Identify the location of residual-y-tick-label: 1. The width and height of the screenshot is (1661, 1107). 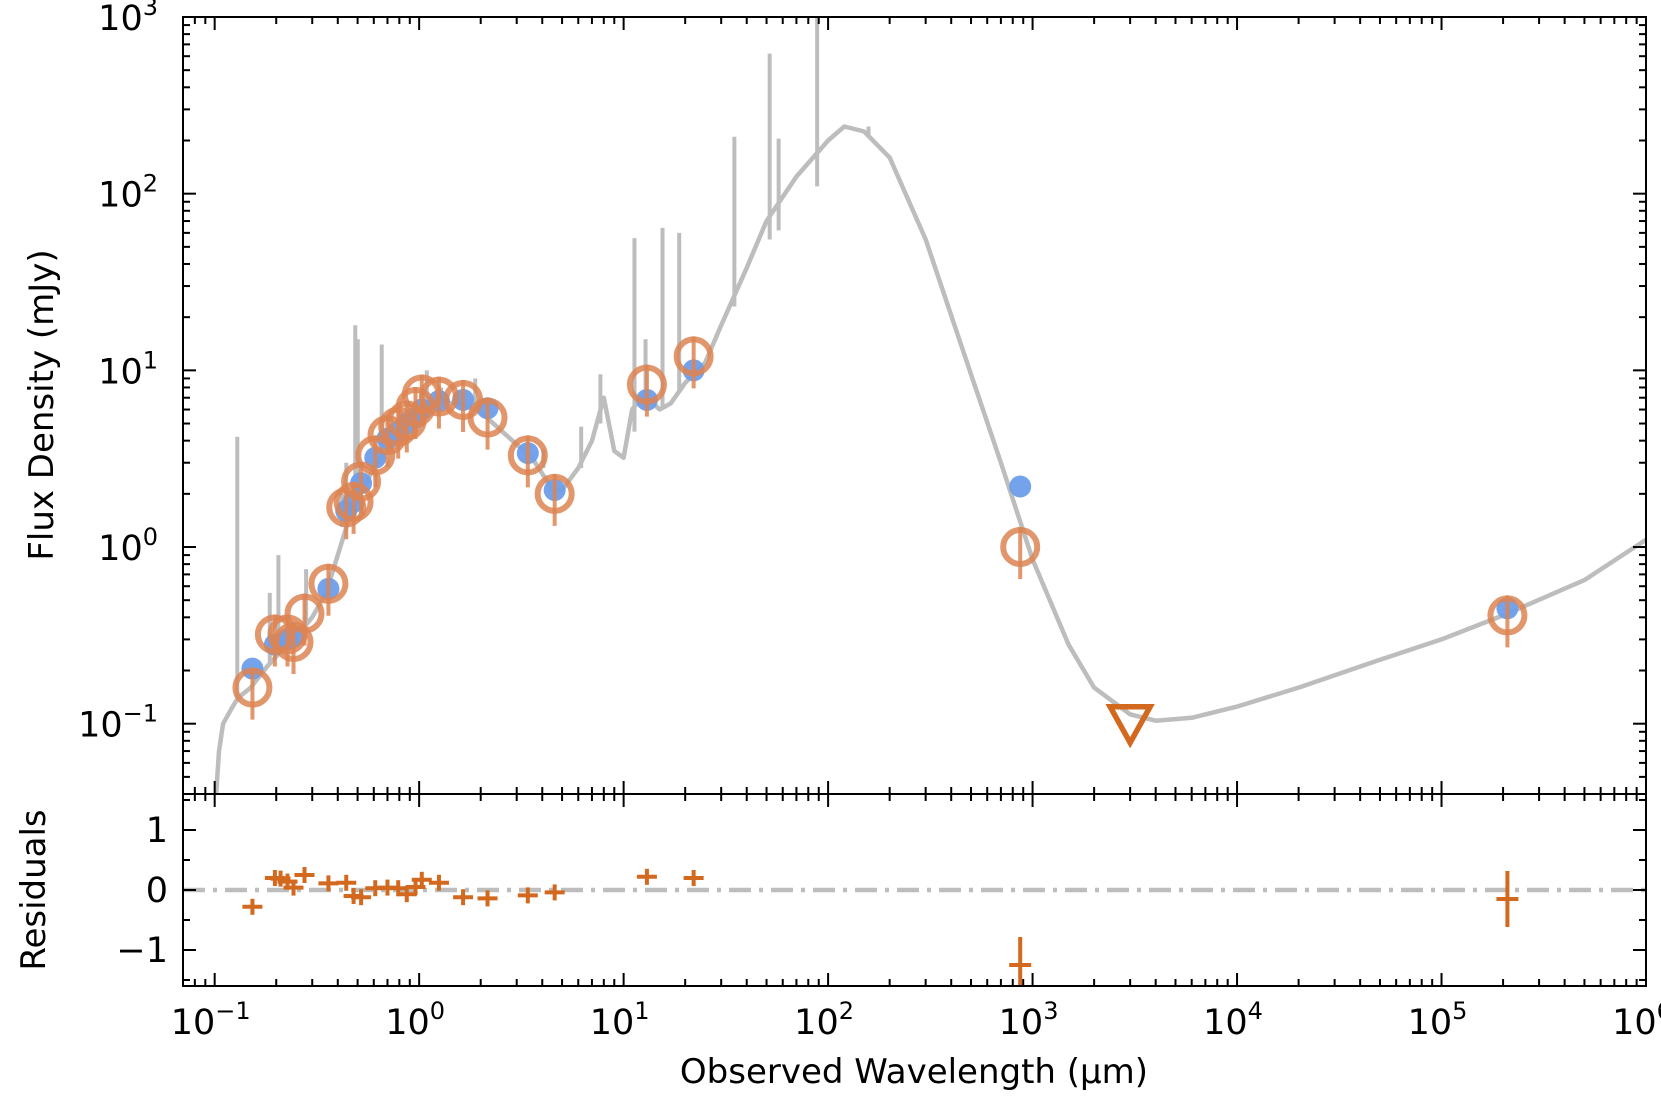
(157, 831).